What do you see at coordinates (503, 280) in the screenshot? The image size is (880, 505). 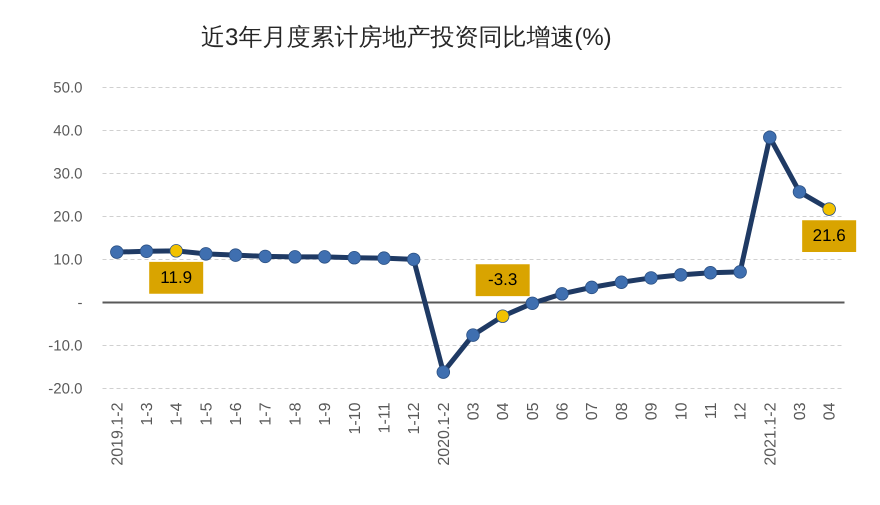 I see `data-label: -3.3` at bounding box center [503, 280].